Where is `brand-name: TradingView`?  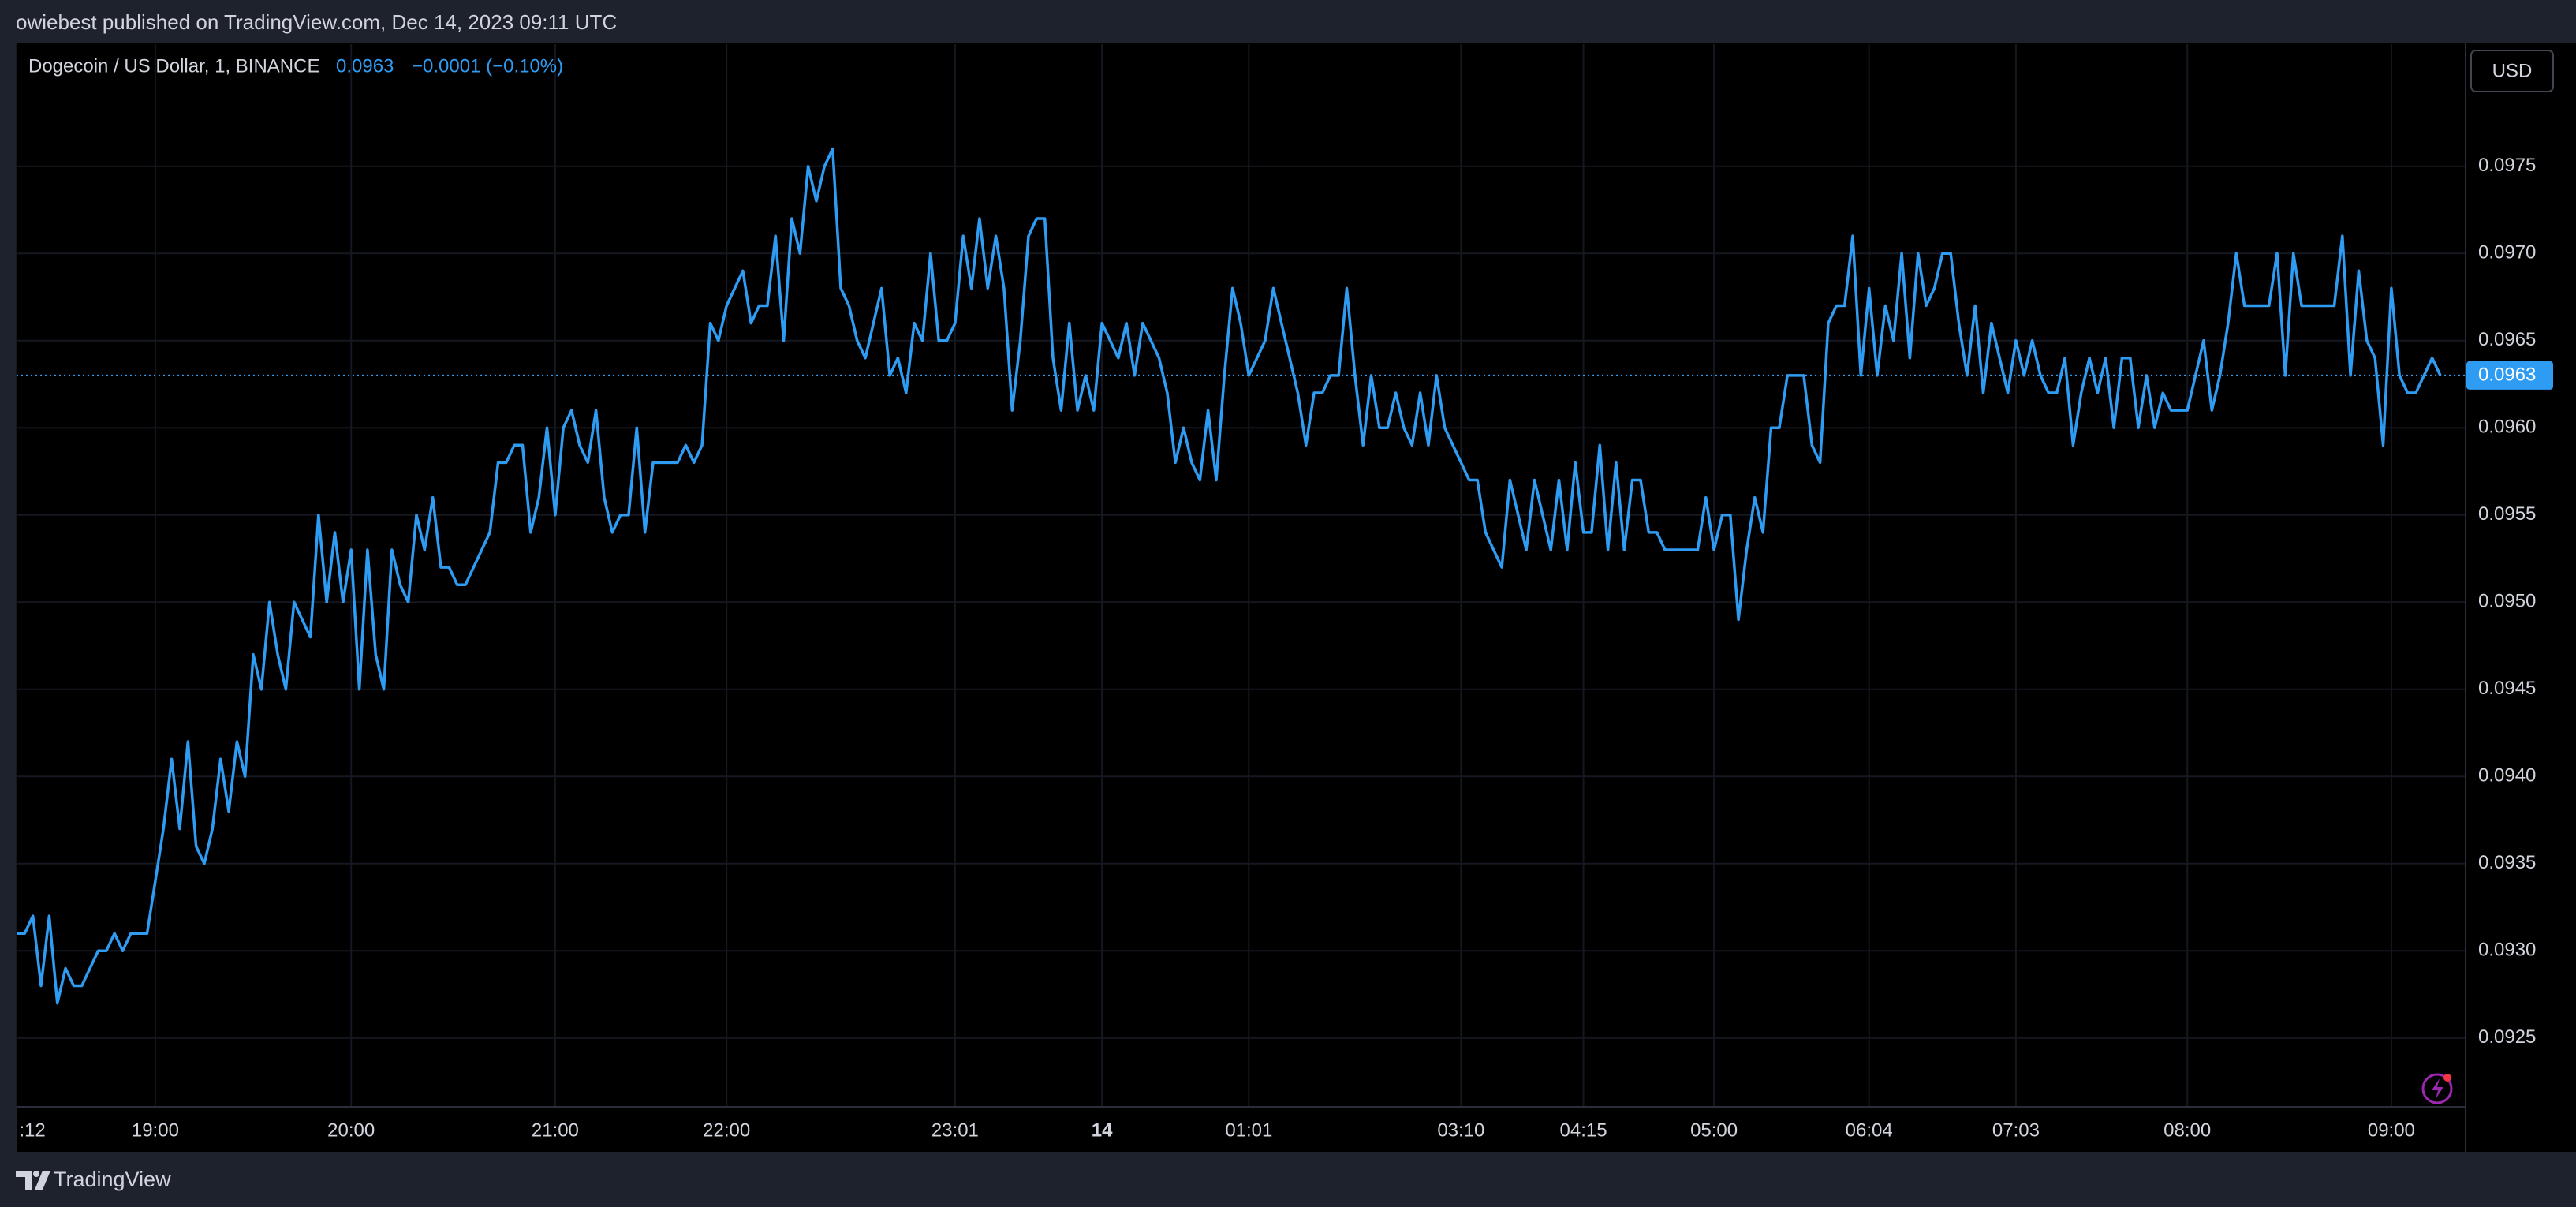 brand-name: TradingView is located at coordinates (112, 1179).